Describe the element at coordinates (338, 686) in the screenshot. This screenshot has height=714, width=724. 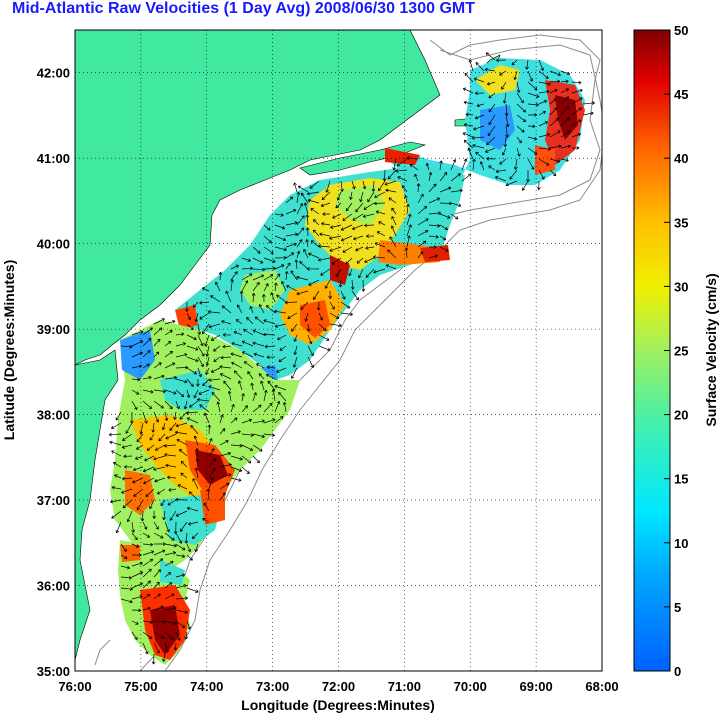
I see `x-tick-label: 72:00` at that location.